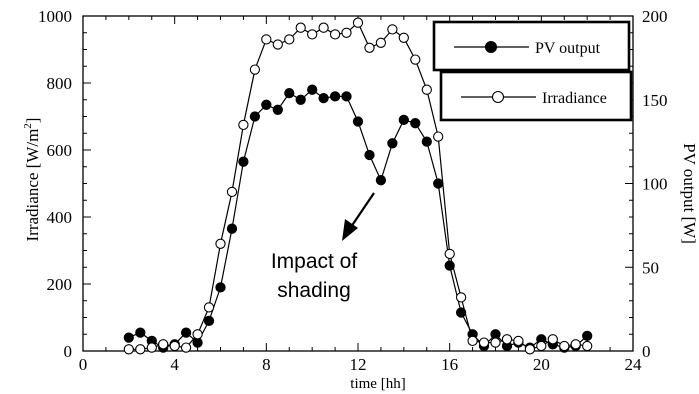  Describe the element at coordinates (32, 185) in the screenshot. I see `y-left-title-main: Irradiance [W/m` at that location.